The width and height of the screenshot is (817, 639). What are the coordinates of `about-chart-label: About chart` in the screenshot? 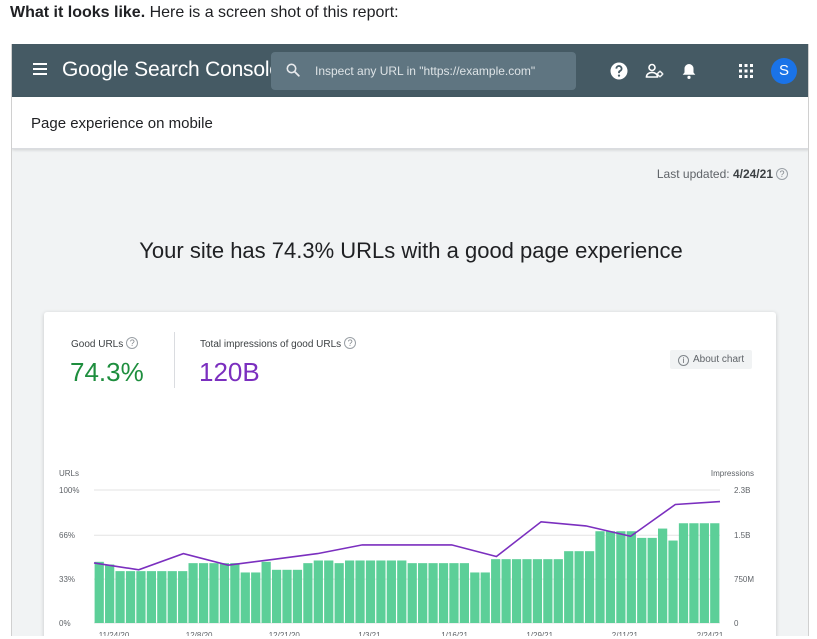 It's located at (719, 359).